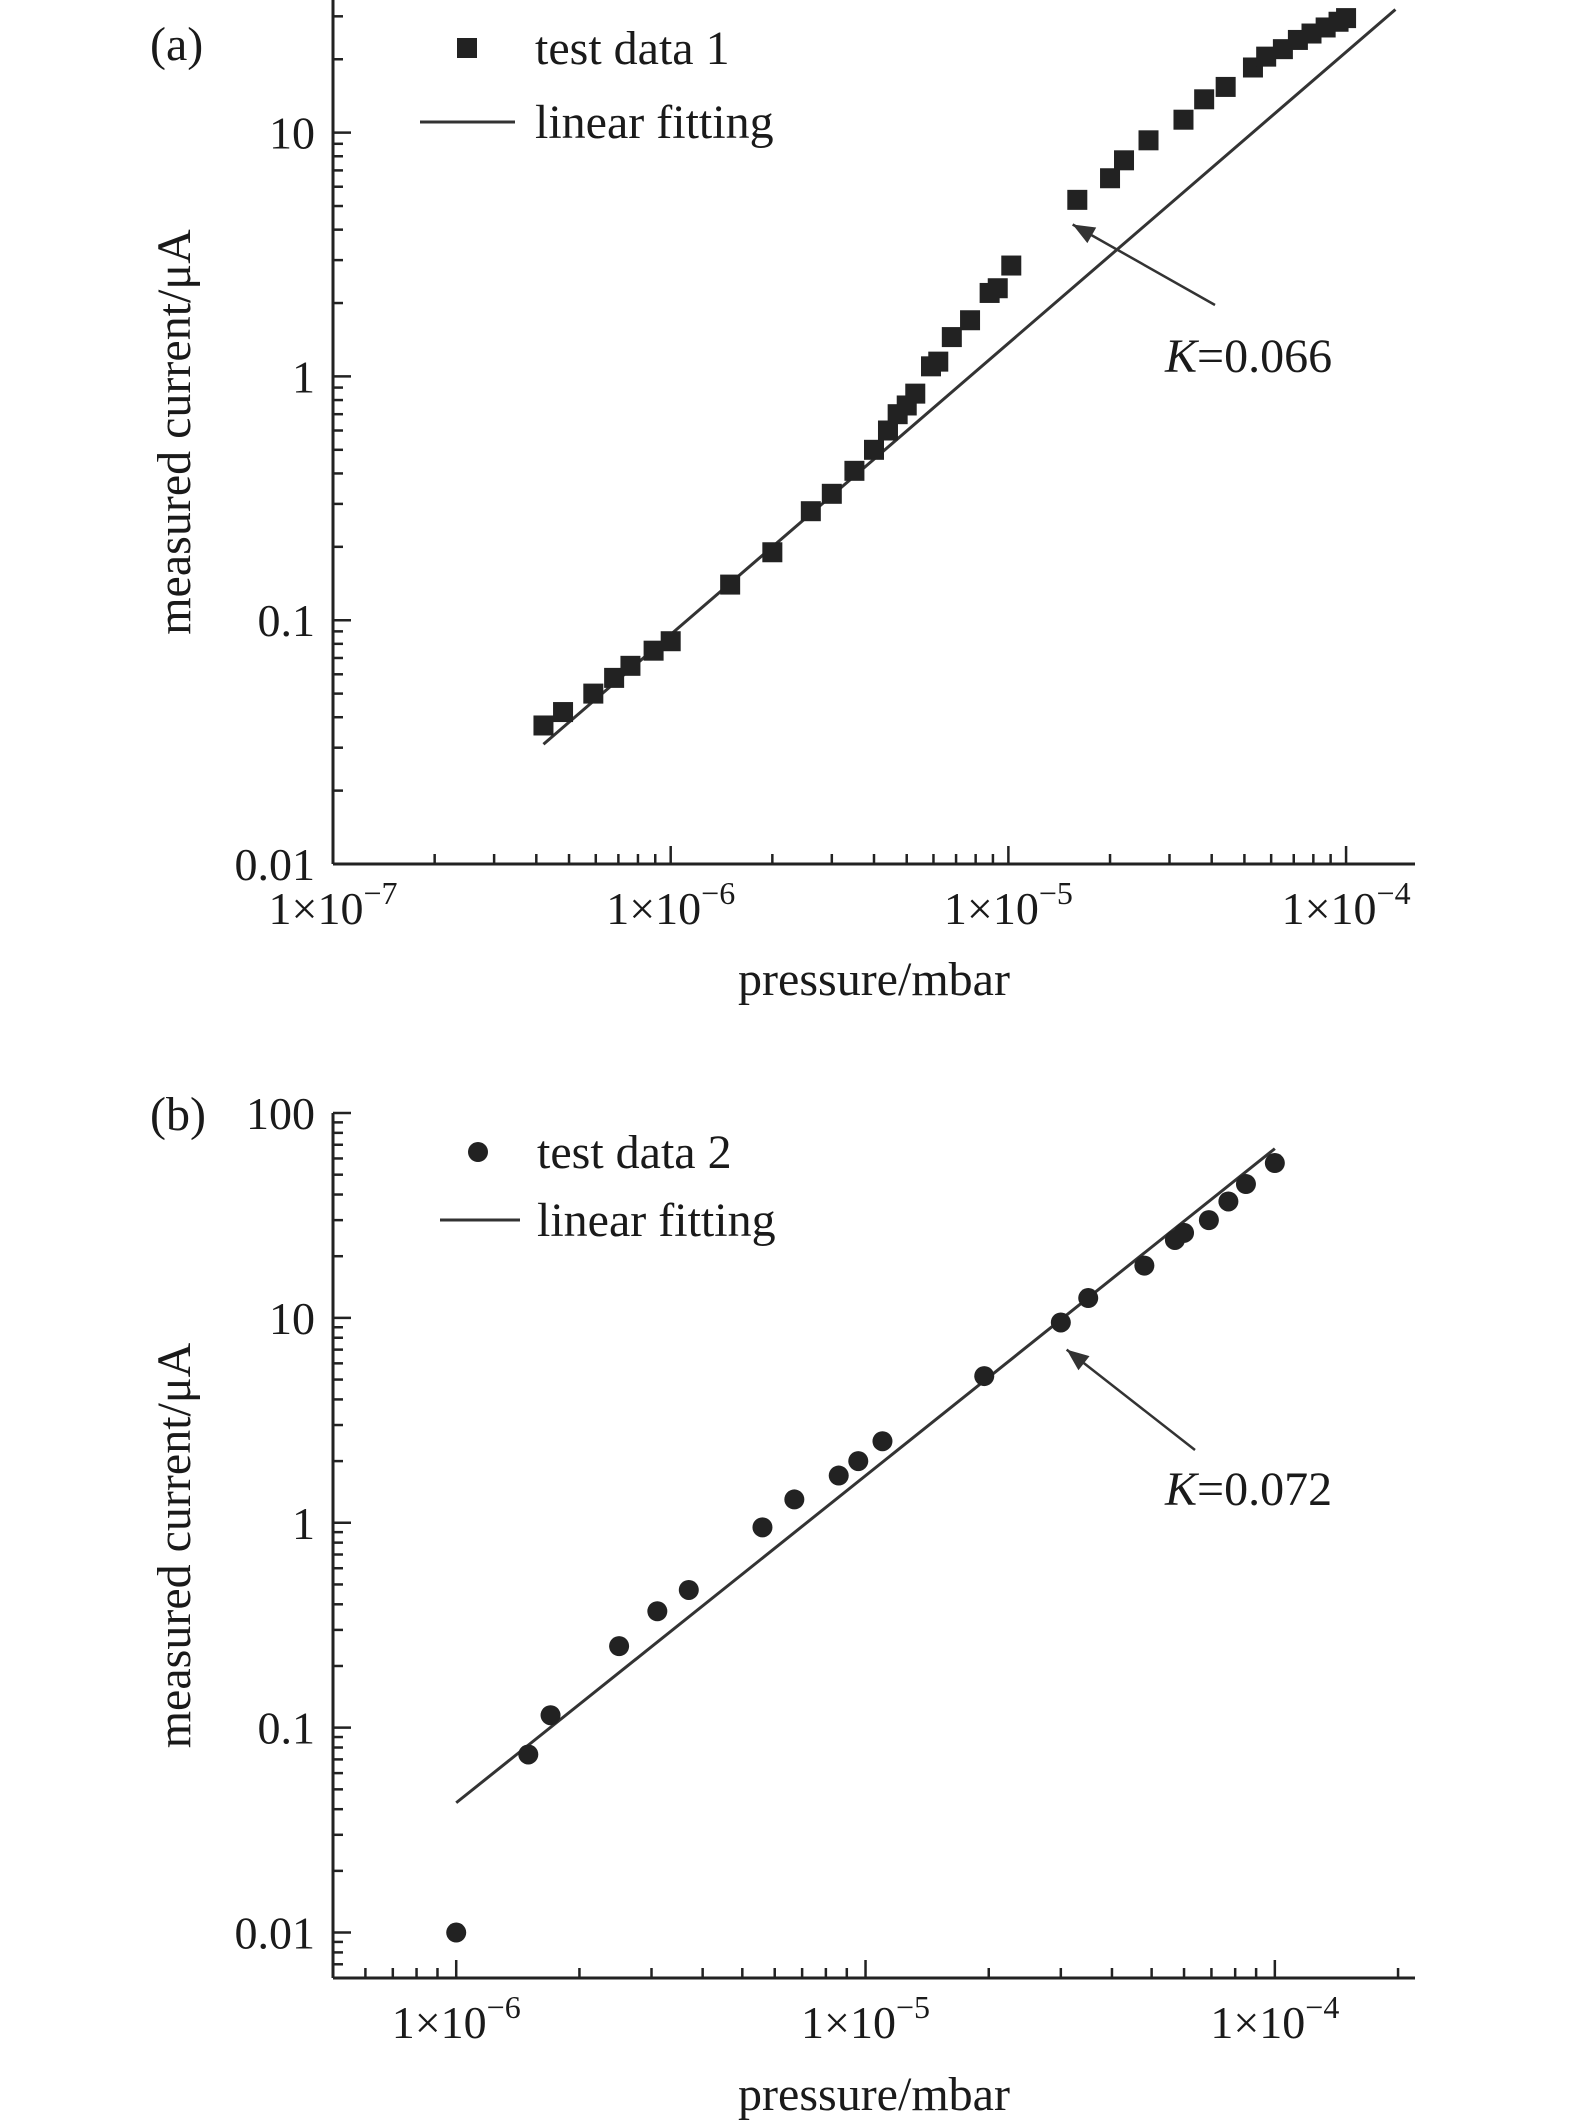 The width and height of the screenshot is (1575, 2126). Describe the element at coordinates (1248, 1489) in the screenshot. I see `annotation-text: K=0.072` at that location.